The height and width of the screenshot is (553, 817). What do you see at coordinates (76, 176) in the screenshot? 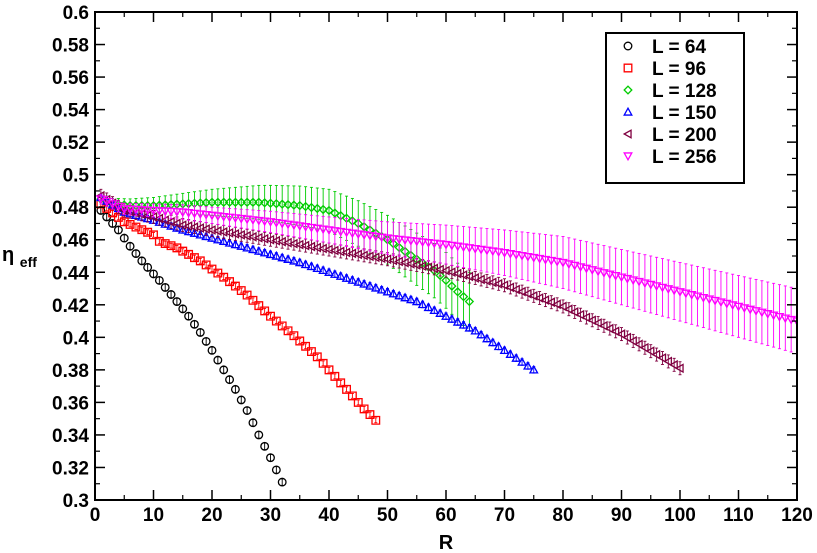
I see `y-tick-label: 0.5` at bounding box center [76, 176].